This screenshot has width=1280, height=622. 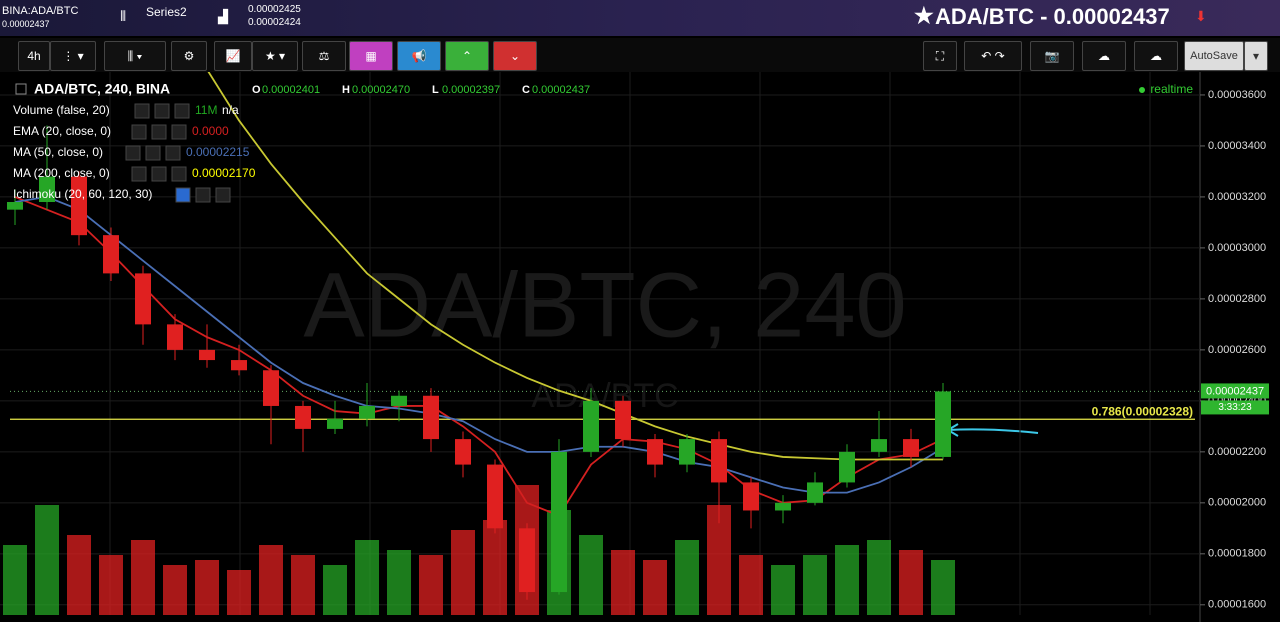 I want to click on indicators-button: 📈, so click(x=233, y=56).